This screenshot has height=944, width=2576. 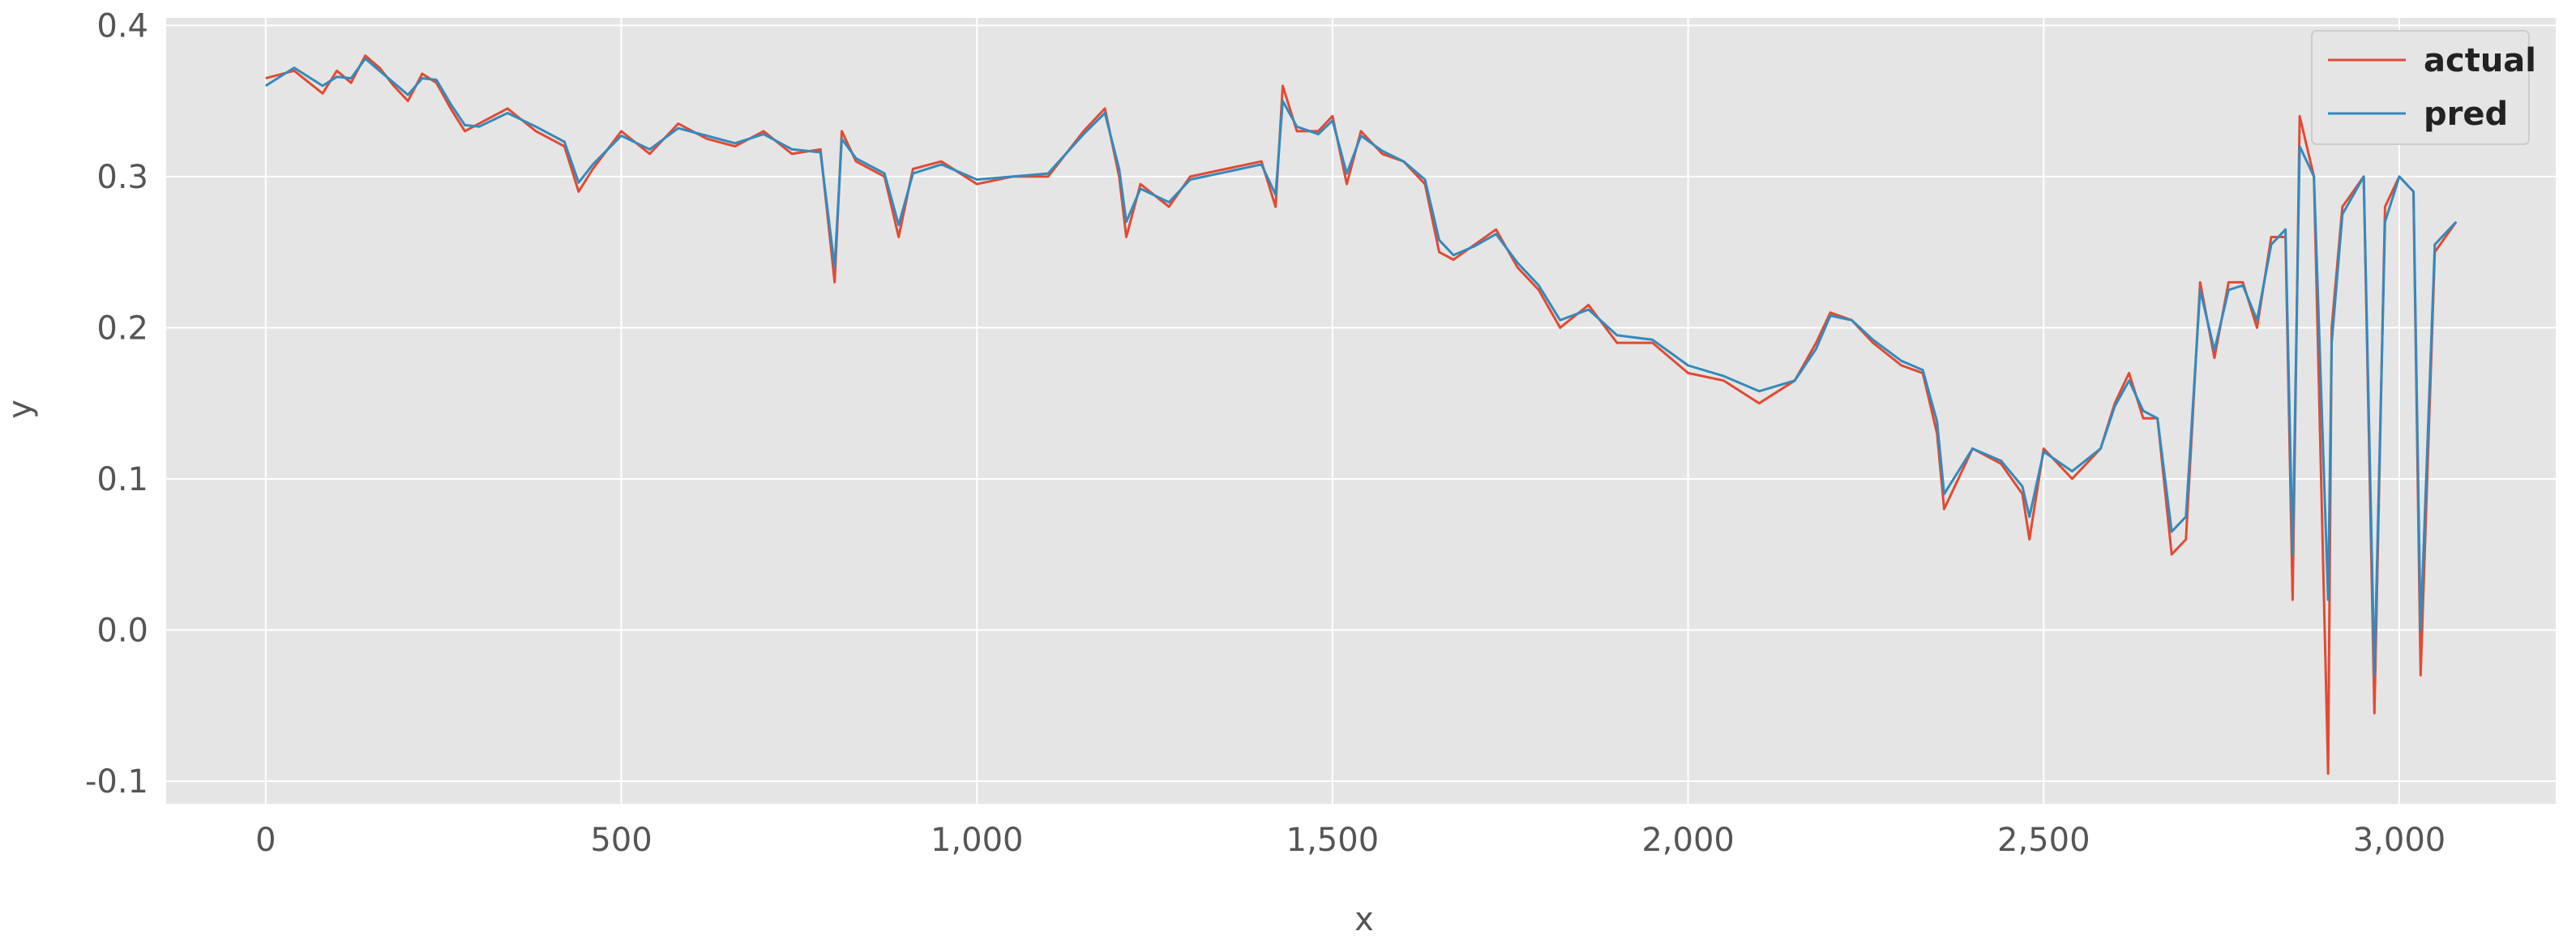 What do you see at coordinates (2480, 60) in the screenshot?
I see `legend-label-actual: actual` at bounding box center [2480, 60].